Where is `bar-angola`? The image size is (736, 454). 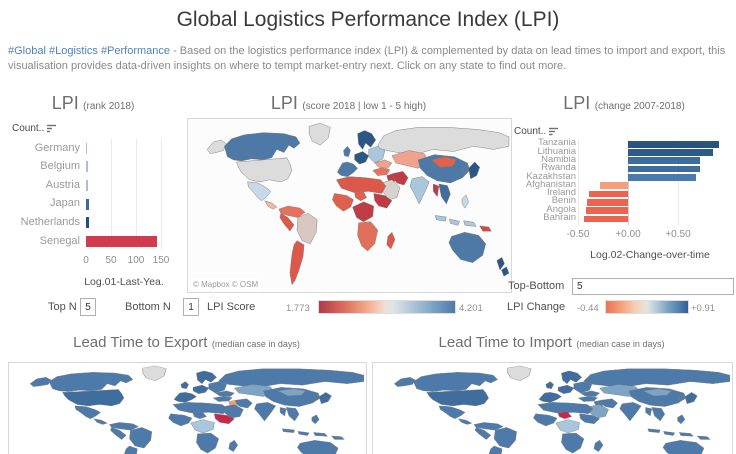
bar-angola is located at coordinates (607, 210).